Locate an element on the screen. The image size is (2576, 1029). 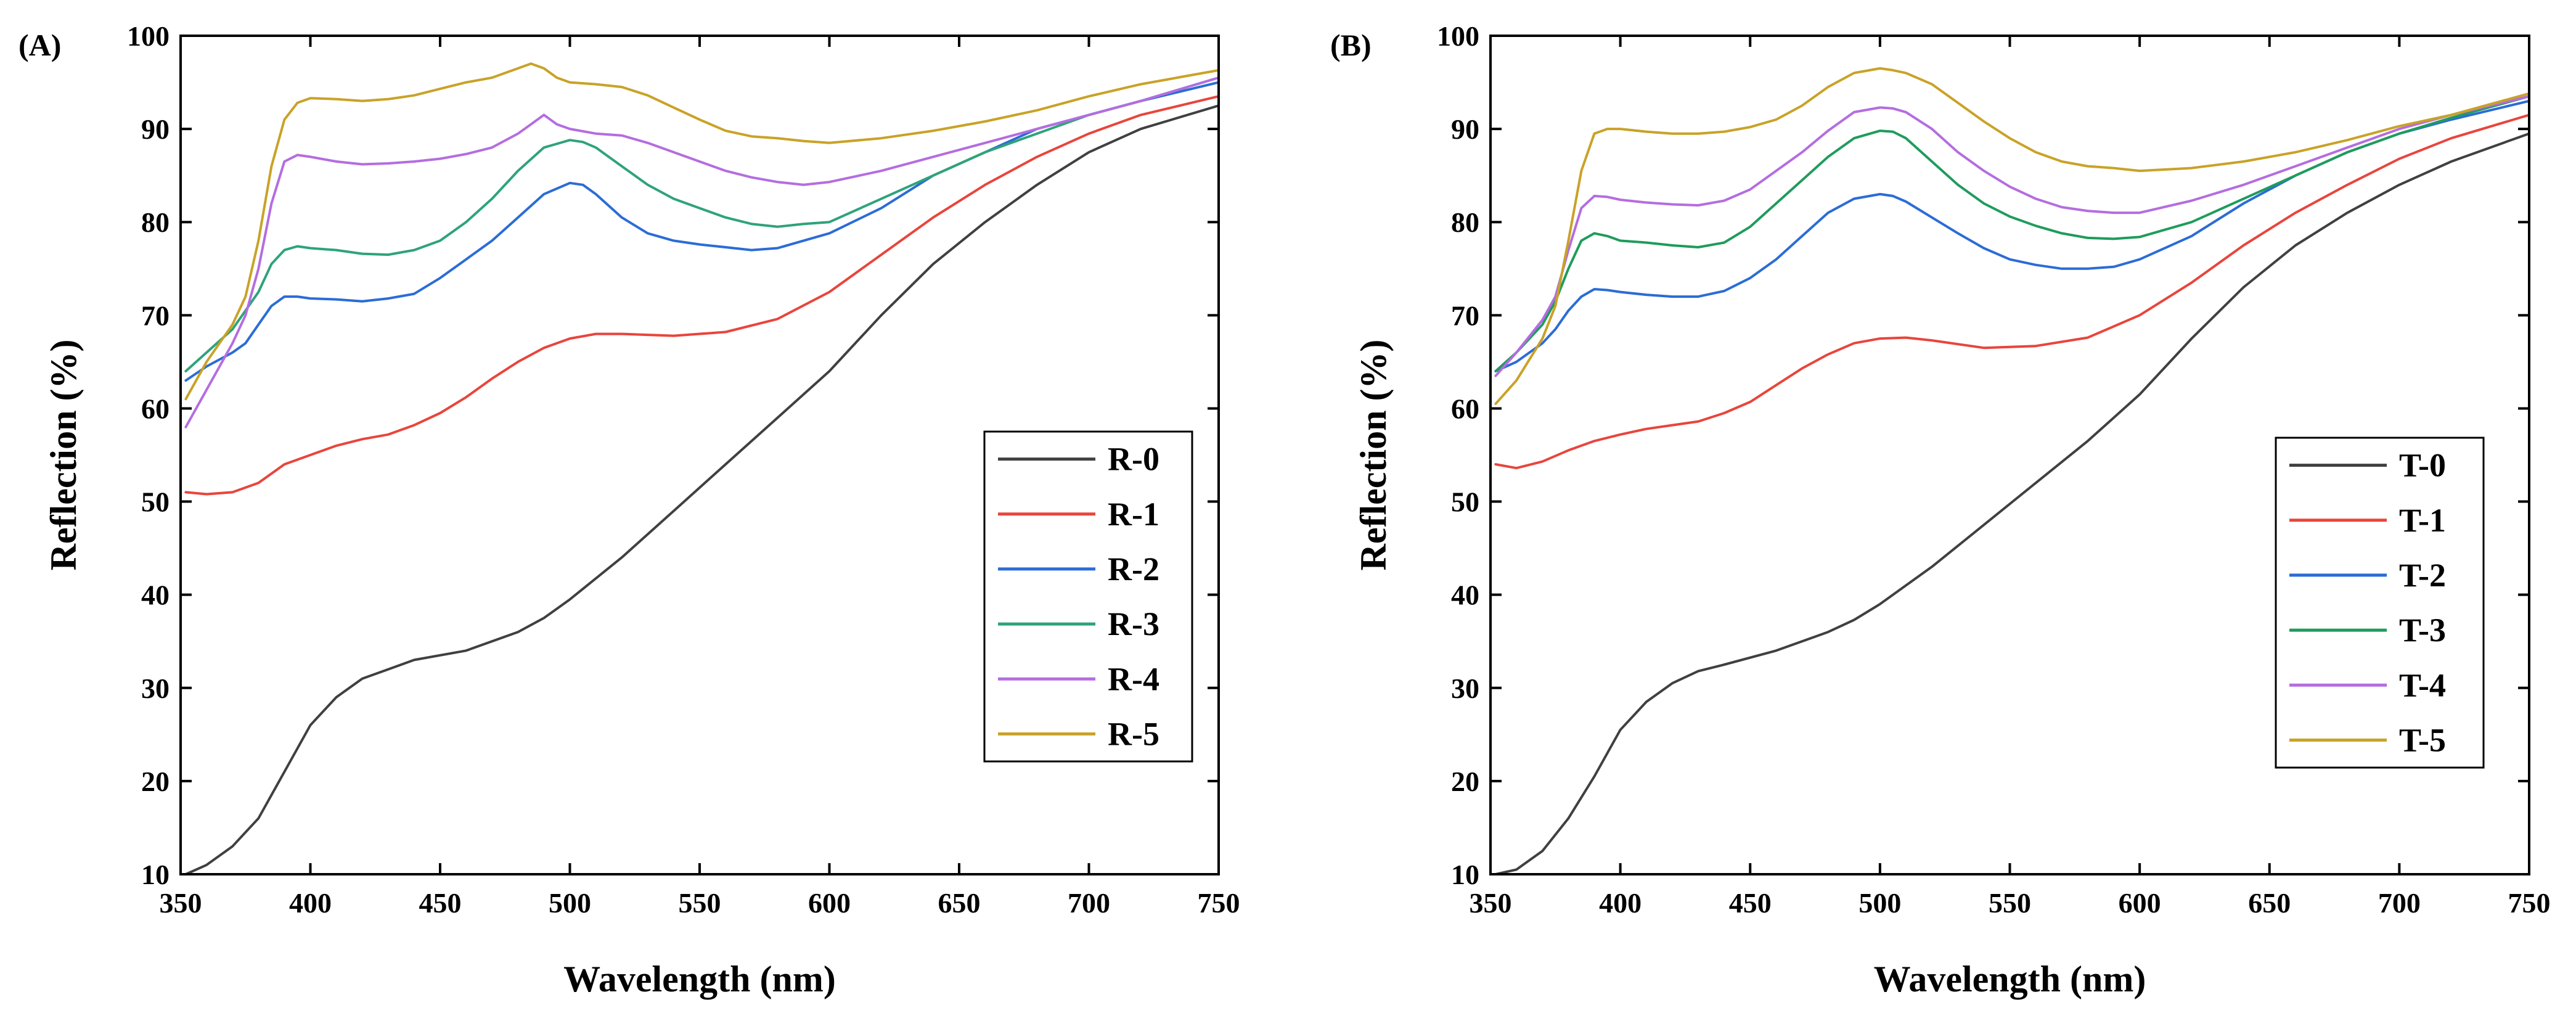
panel-label: (B) is located at coordinates (1351, 45).